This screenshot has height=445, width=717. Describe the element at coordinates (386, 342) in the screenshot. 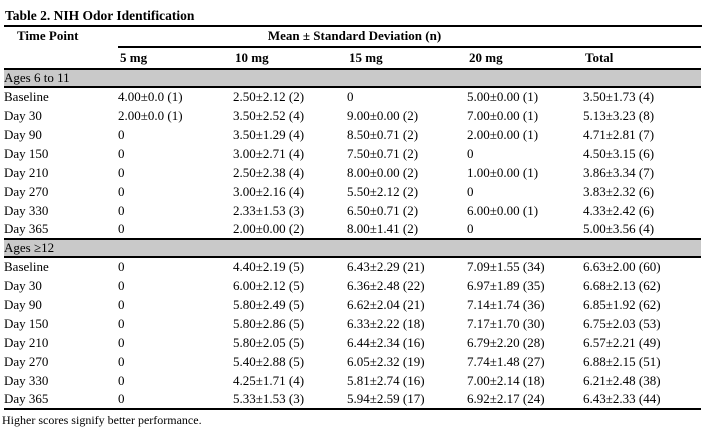

I see `value-cell: 6.44±2.34 (16)` at that location.